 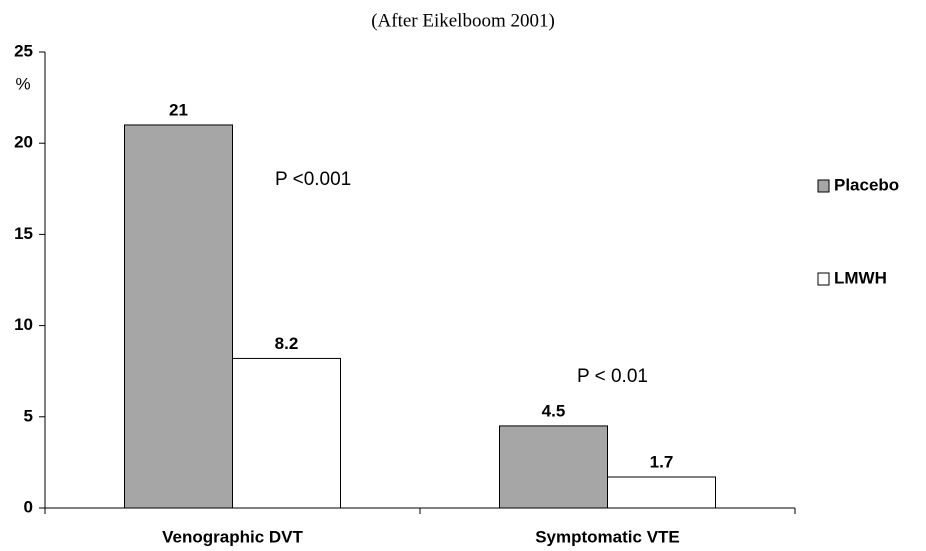 What do you see at coordinates (23, 233) in the screenshot?
I see `y-tick-label: 15` at bounding box center [23, 233].